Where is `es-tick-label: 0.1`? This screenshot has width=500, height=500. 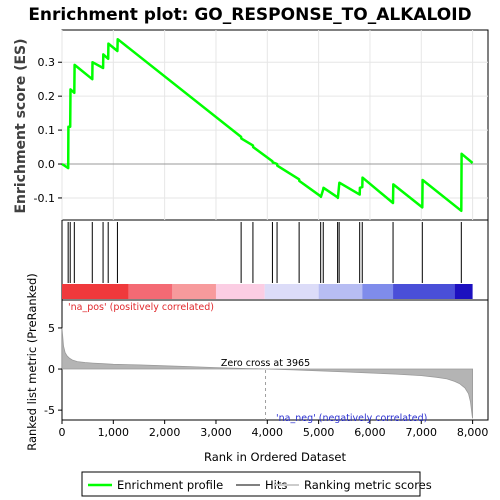
es-tick-label: 0.1 is located at coordinates (47, 130).